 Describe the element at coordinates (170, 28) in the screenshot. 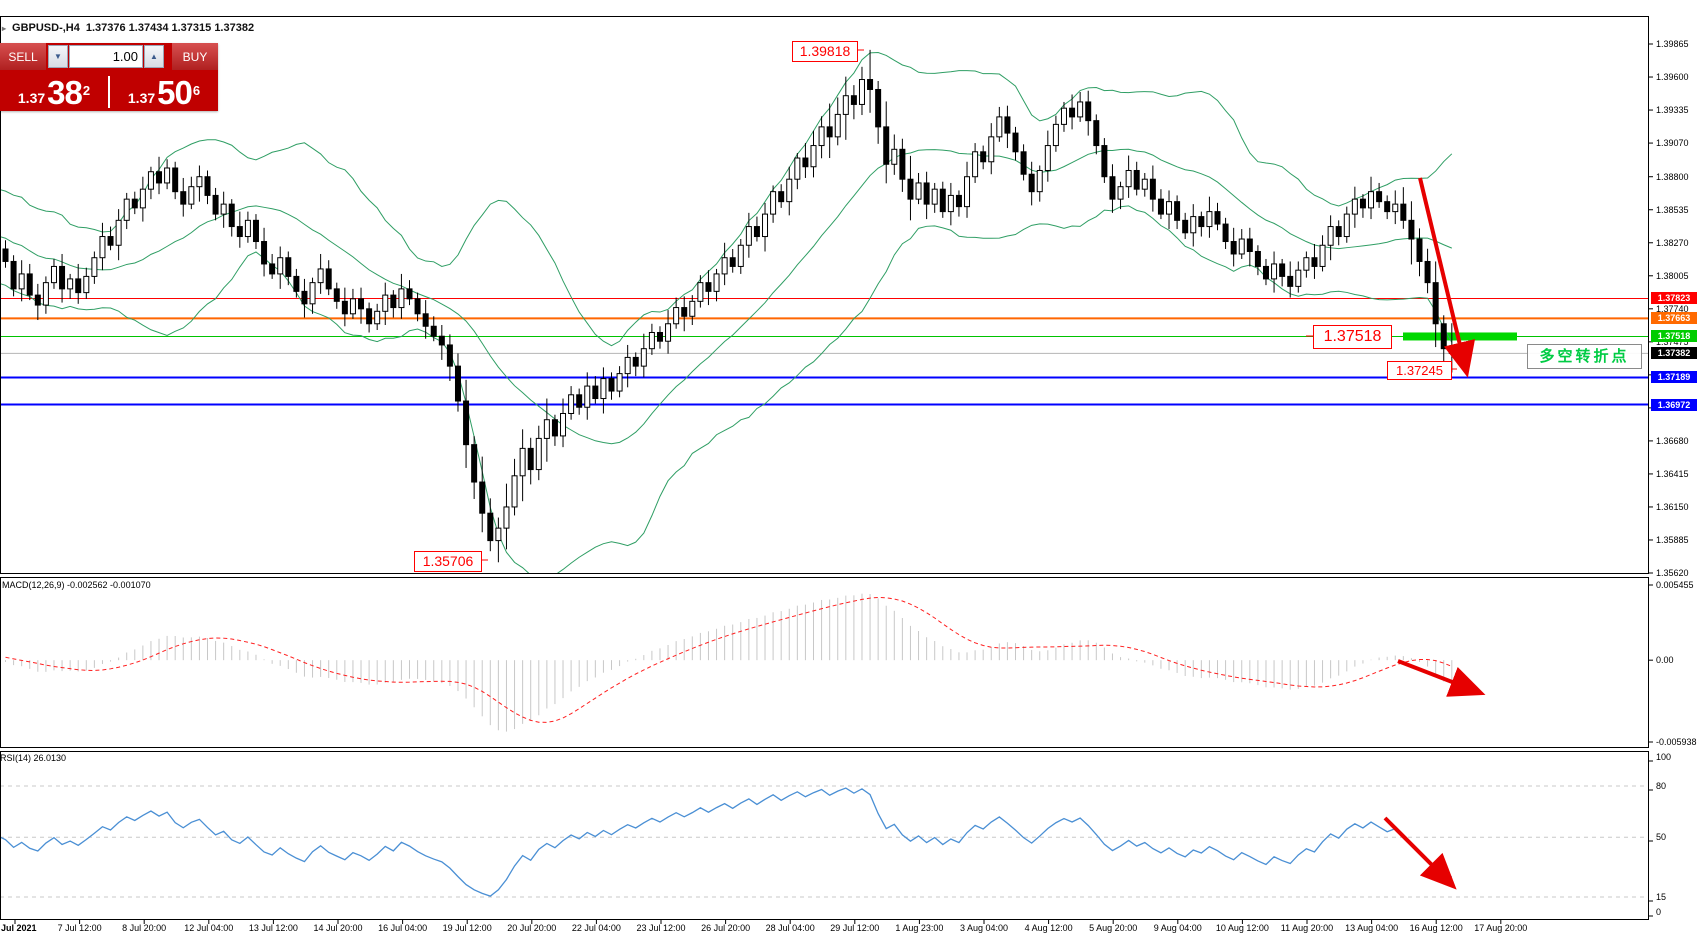

I see `symbol-ohlc: 1.37376 1.37434 1.37315 1.37382` at that location.